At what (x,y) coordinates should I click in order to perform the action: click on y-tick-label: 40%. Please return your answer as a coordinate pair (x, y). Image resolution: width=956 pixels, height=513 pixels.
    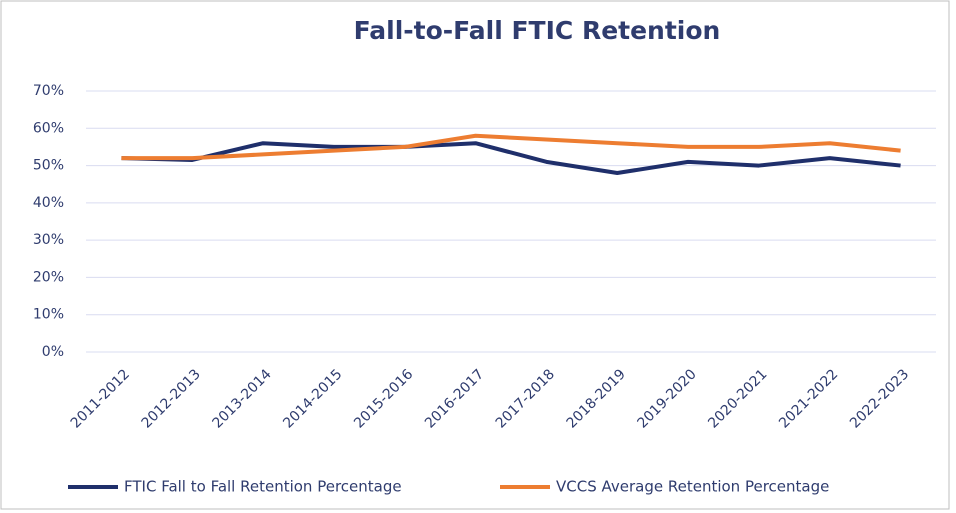
    Looking at the image, I should click on (48, 203).